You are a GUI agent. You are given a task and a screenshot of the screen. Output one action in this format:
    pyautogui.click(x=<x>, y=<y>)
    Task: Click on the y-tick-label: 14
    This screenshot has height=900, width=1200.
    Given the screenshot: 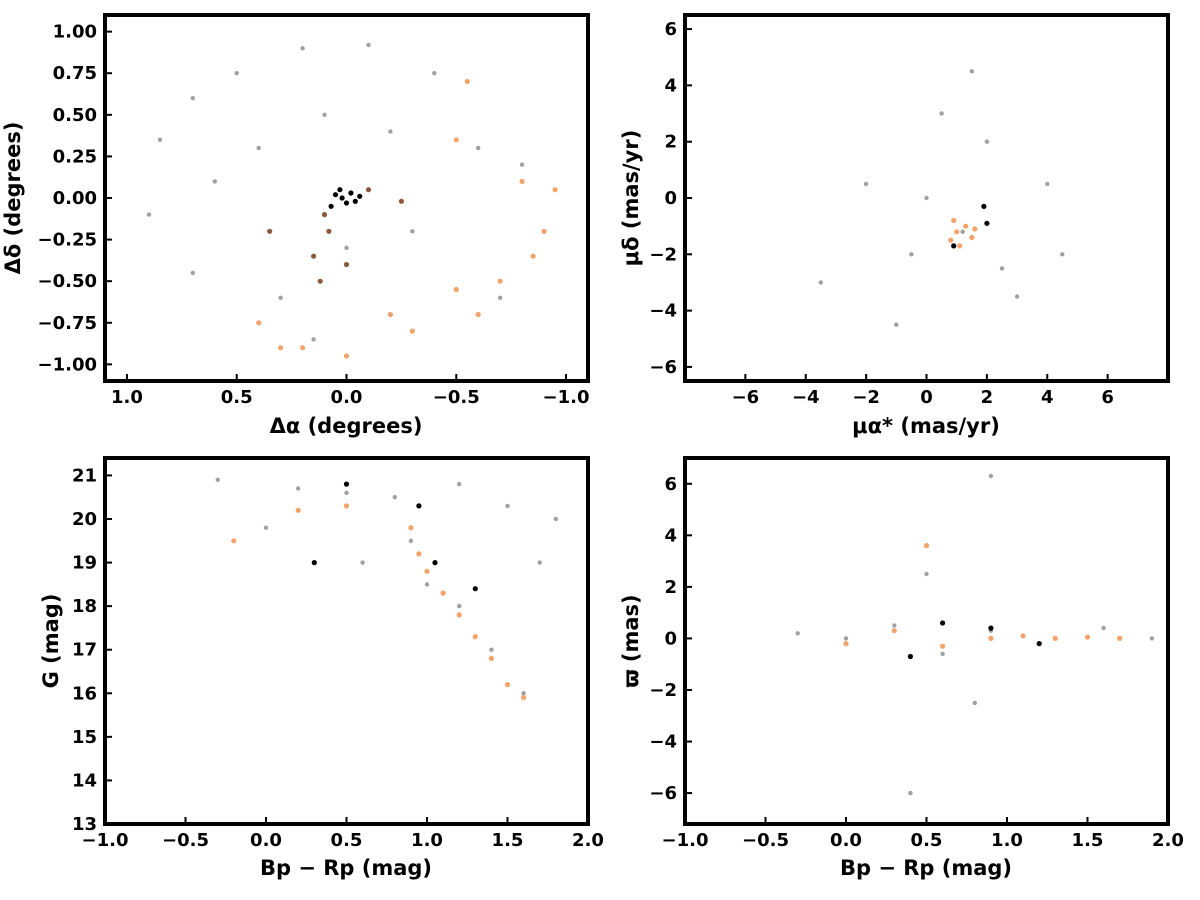 What is the action you would take?
    pyautogui.click(x=84, y=780)
    